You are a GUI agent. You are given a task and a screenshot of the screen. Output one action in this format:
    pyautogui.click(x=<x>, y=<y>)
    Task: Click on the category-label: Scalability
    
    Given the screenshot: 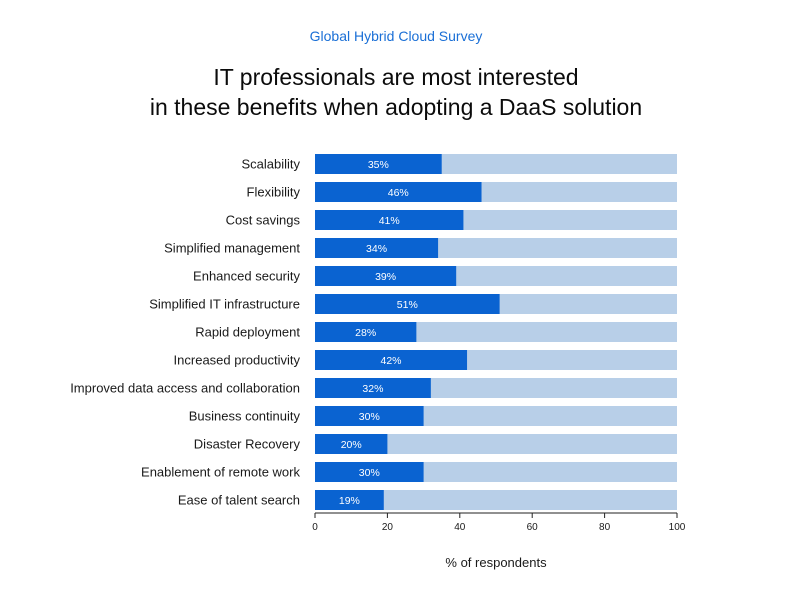 What is the action you would take?
    pyautogui.click(x=270, y=164)
    